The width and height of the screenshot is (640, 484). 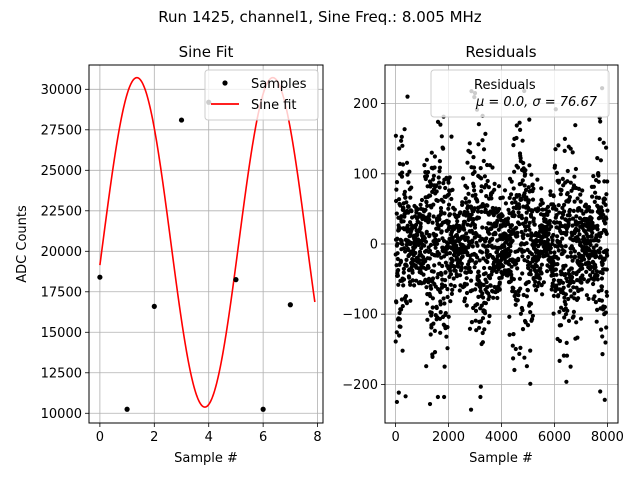 I want to click on sine-fit-x-tick-label: 8, so click(x=317, y=437).